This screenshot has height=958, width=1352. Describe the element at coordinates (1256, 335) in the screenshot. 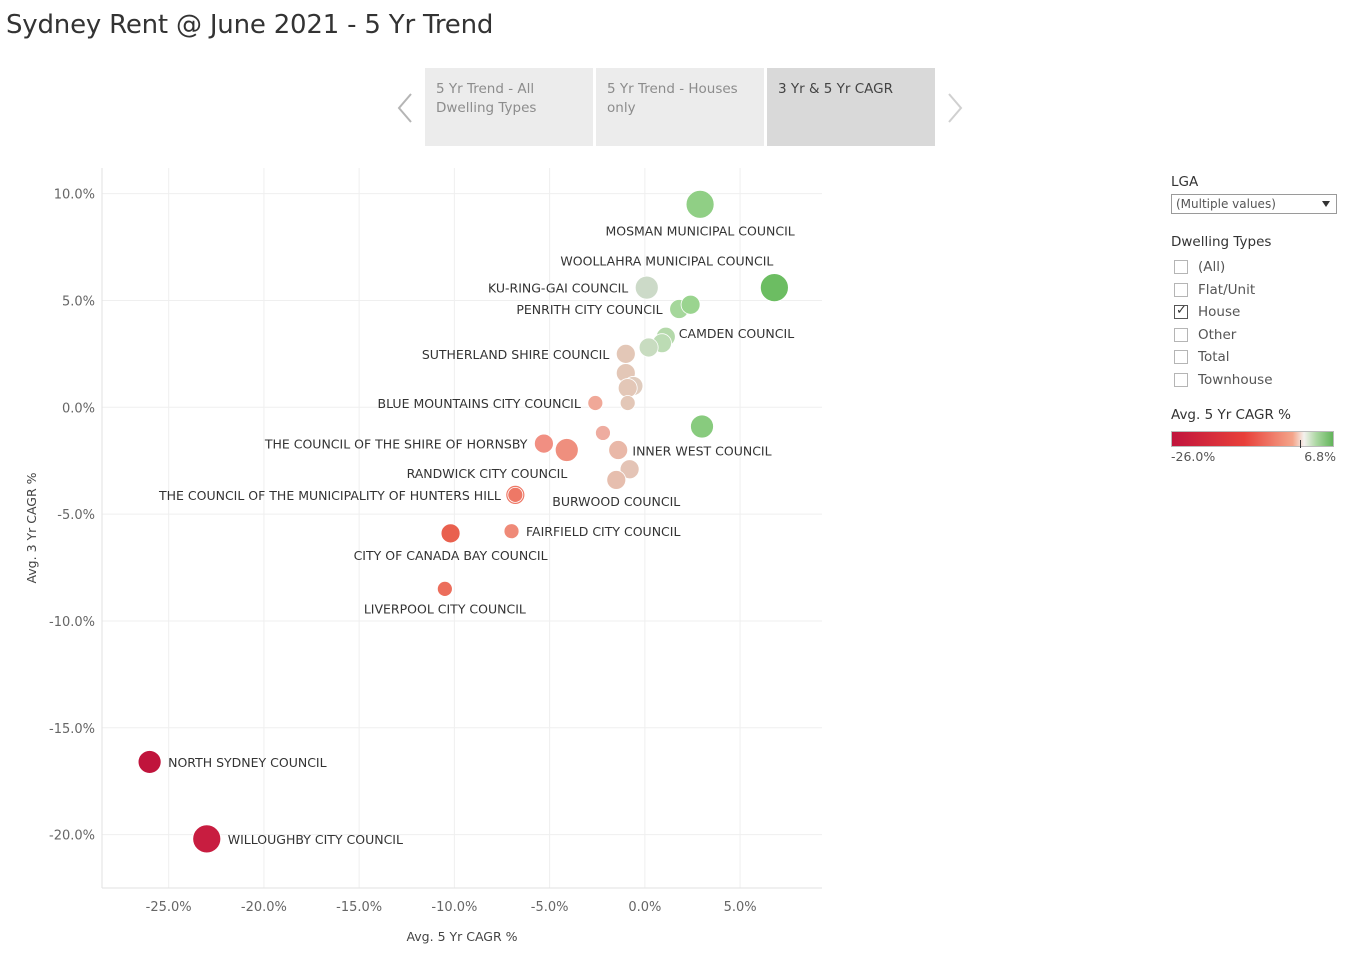

I see `dwelling-option-other: Other` at that location.